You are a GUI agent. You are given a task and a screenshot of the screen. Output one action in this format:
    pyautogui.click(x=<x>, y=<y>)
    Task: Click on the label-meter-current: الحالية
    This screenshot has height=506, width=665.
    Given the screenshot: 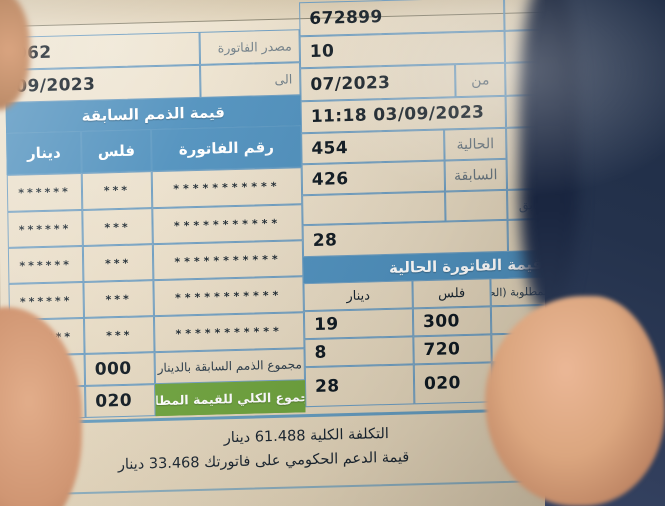 What is the action you would take?
    pyautogui.click(x=475, y=144)
    